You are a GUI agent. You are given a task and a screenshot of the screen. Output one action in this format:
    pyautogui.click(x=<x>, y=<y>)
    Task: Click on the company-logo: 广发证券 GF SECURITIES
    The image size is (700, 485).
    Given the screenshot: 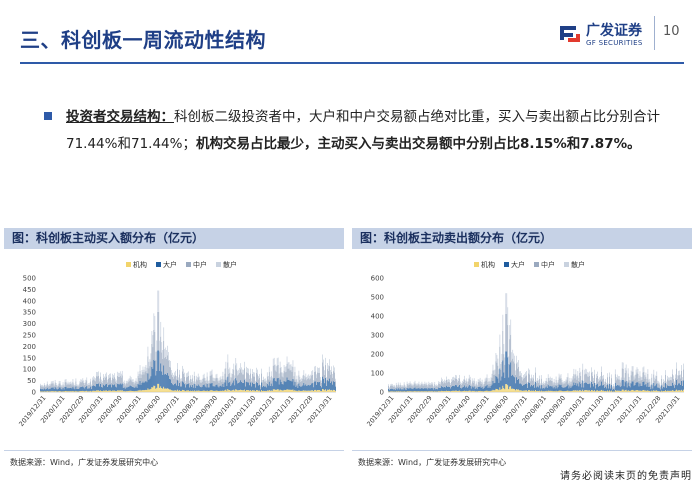 What is the action you would take?
    pyautogui.click(x=604, y=38)
    